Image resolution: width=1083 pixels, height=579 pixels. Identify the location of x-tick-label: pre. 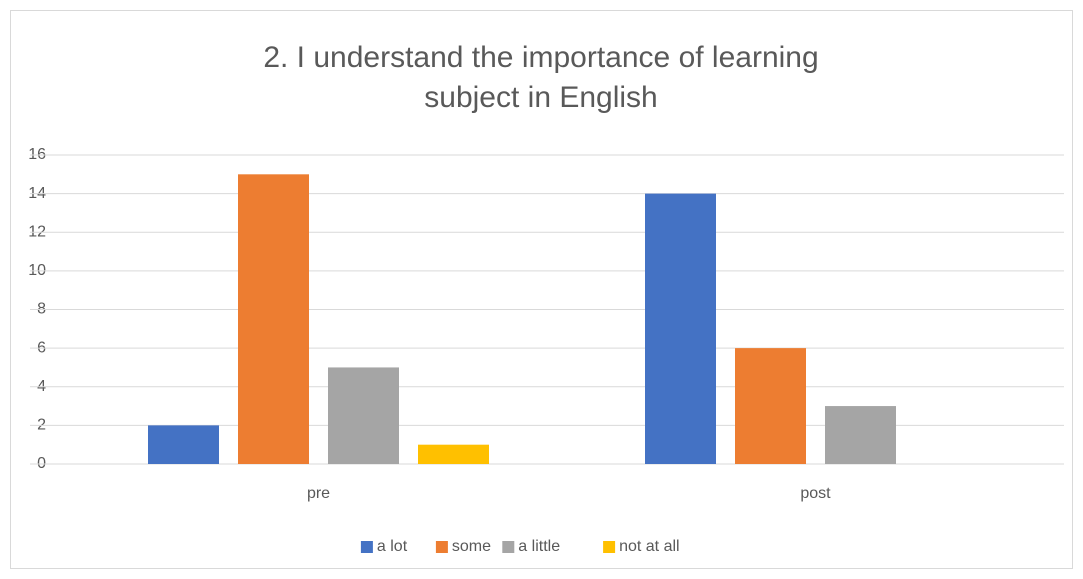
(318, 493).